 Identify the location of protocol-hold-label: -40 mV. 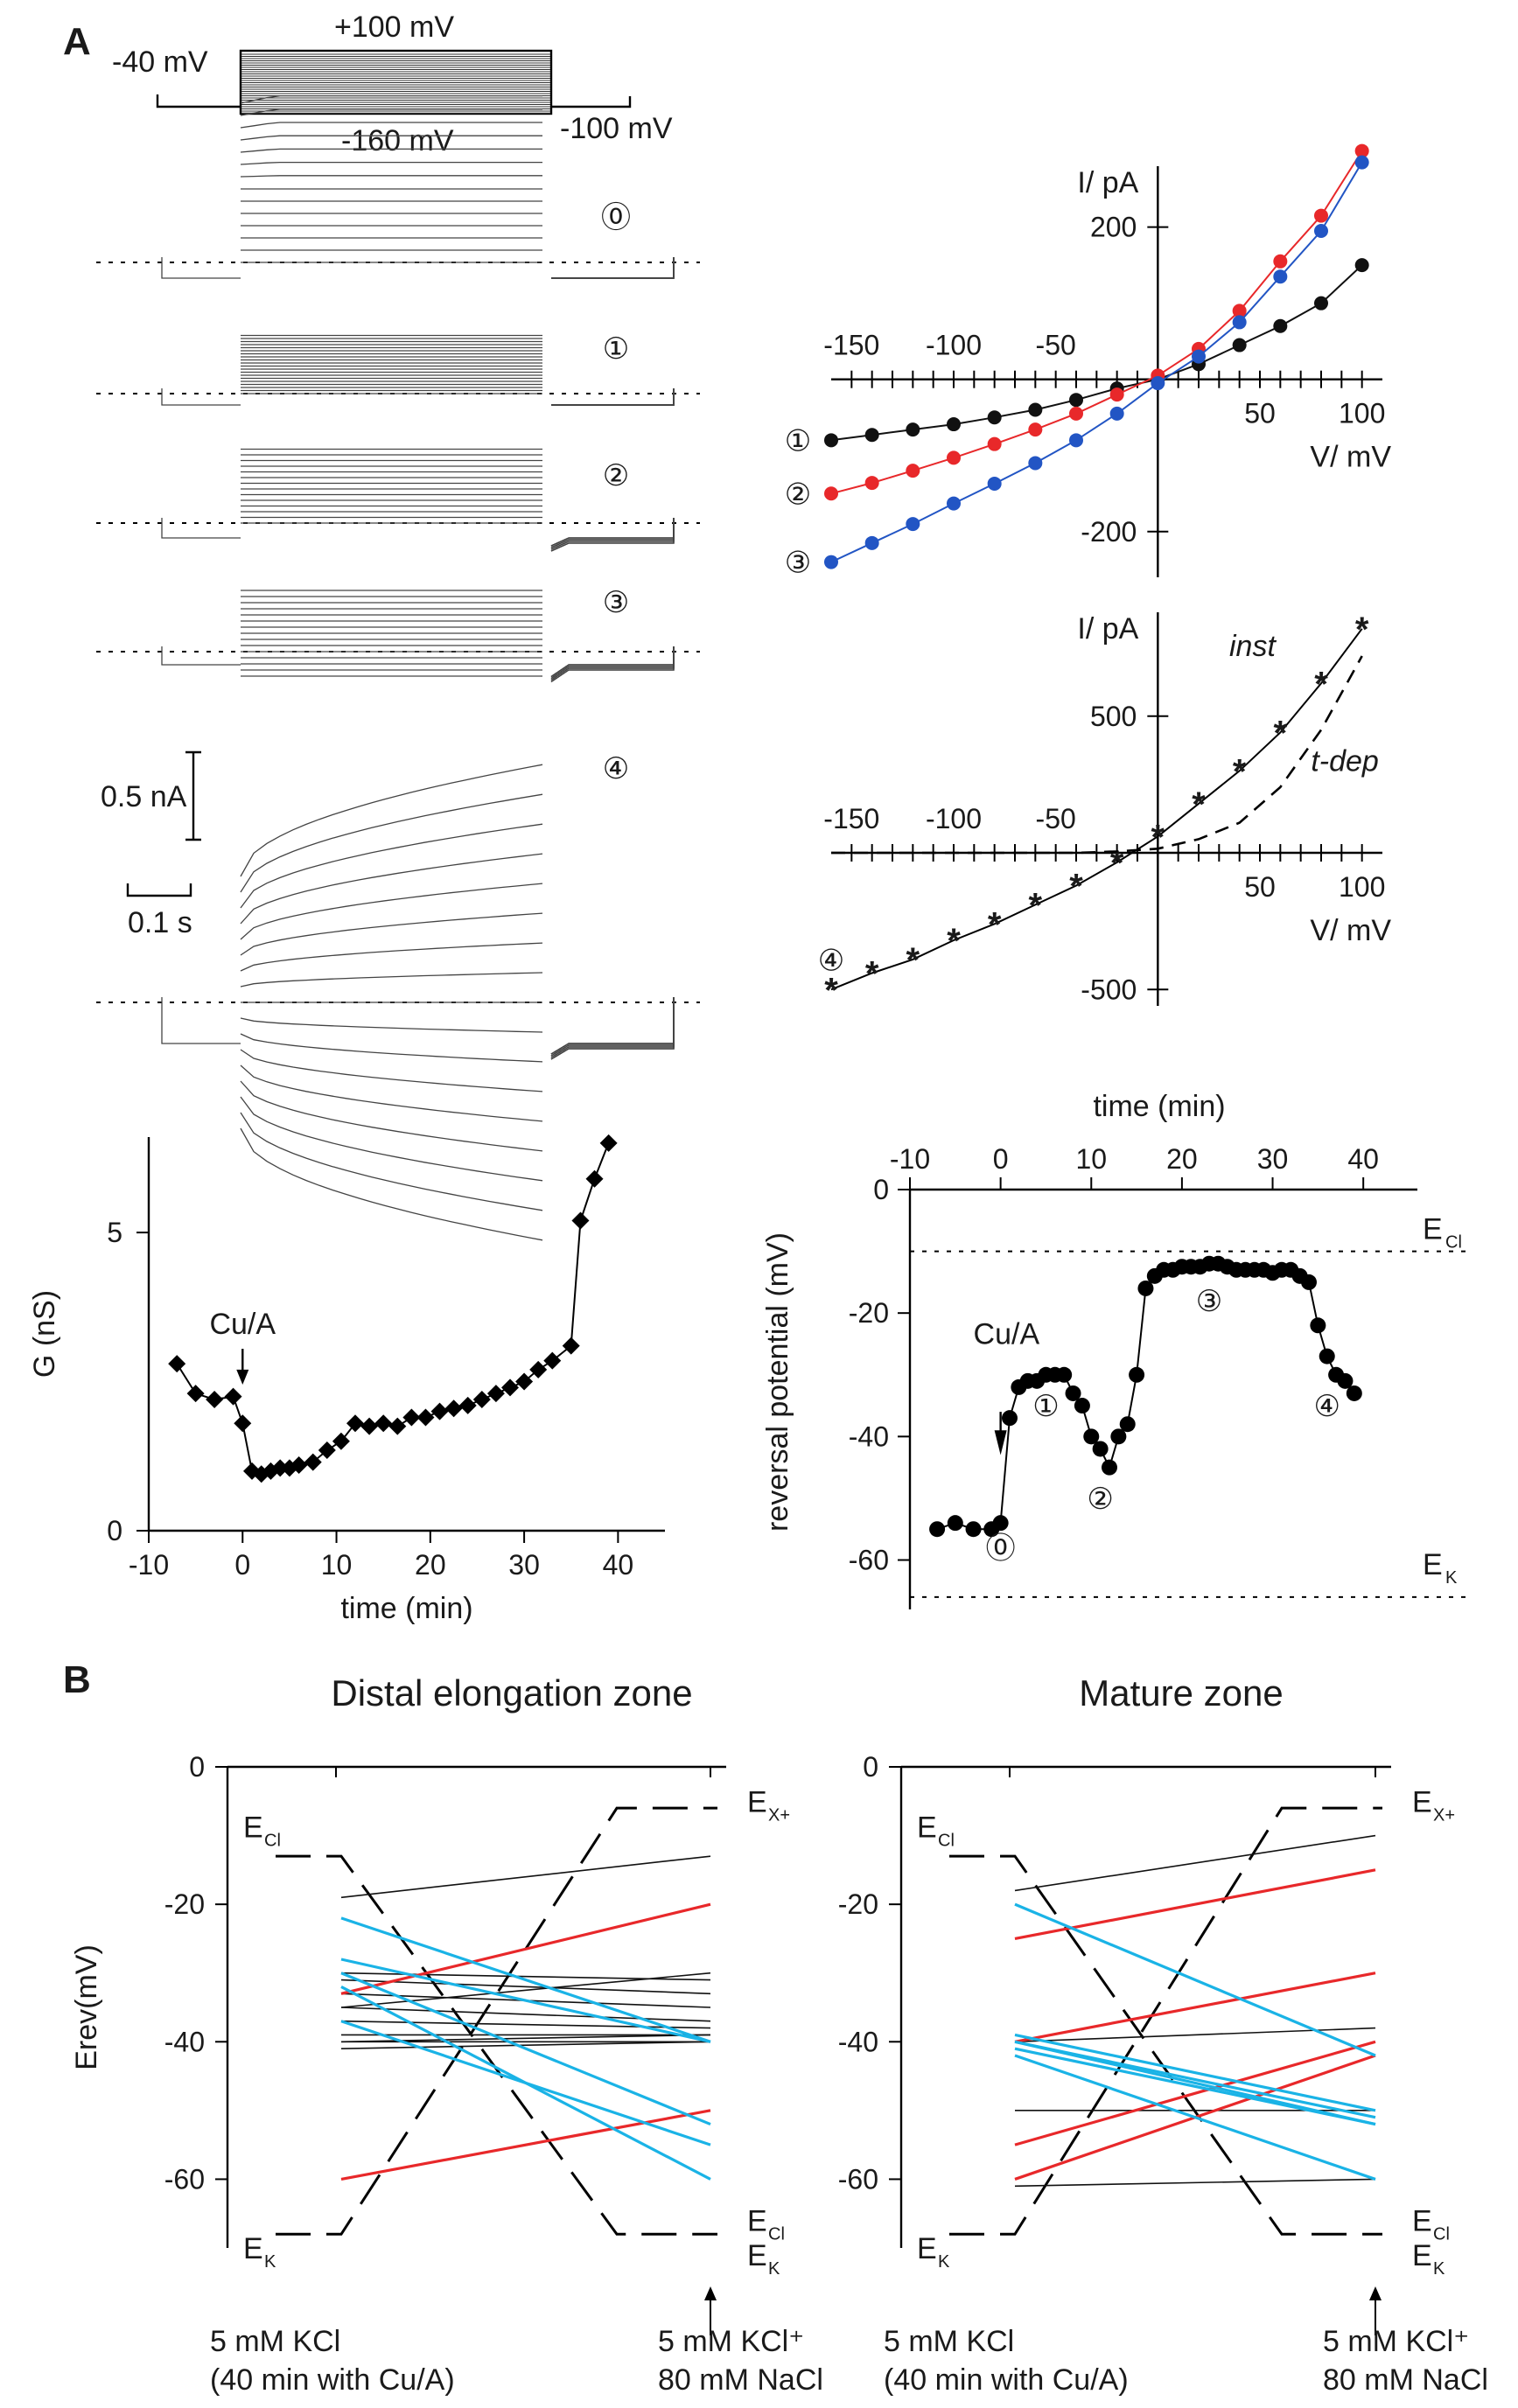
(160, 62).